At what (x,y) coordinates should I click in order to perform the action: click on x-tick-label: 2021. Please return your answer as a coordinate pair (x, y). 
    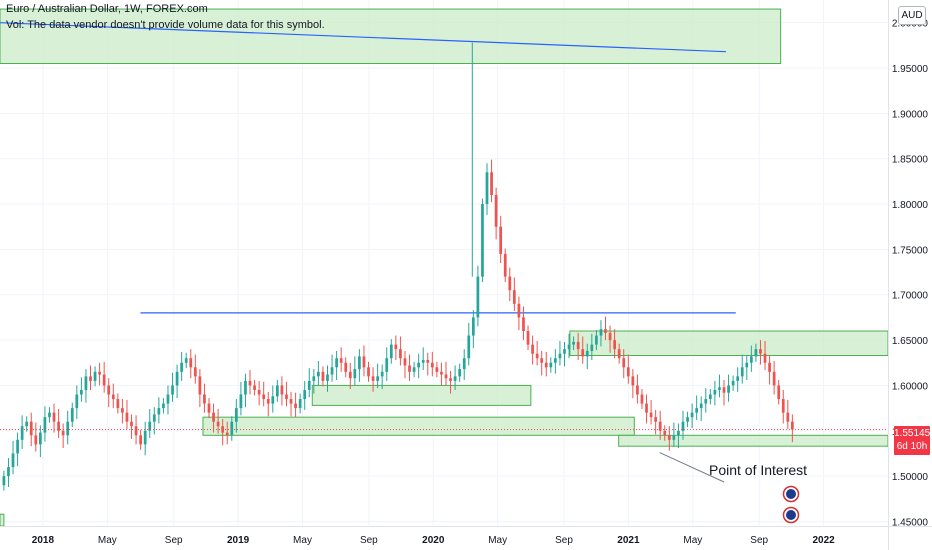
    Looking at the image, I should click on (628, 540).